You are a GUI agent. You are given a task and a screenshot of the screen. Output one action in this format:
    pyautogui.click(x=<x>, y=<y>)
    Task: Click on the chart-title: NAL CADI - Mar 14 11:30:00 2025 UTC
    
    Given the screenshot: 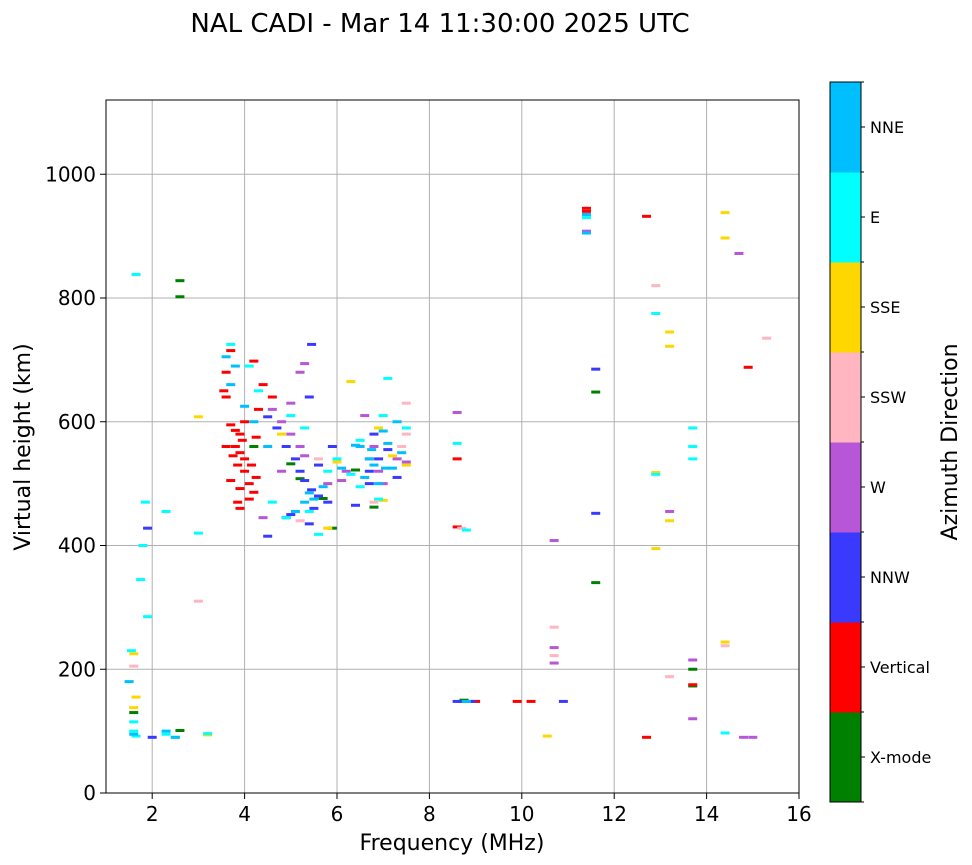 What is the action you would take?
    pyautogui.click(x=439, y=24)
    